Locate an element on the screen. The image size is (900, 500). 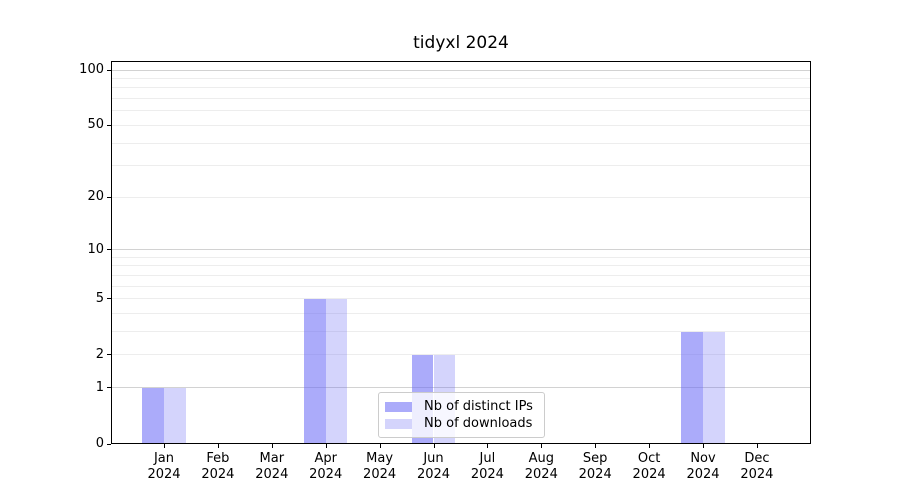
legend-item-distinct-ips: Nb of distinct IPs is located at coordinates (461, 406).